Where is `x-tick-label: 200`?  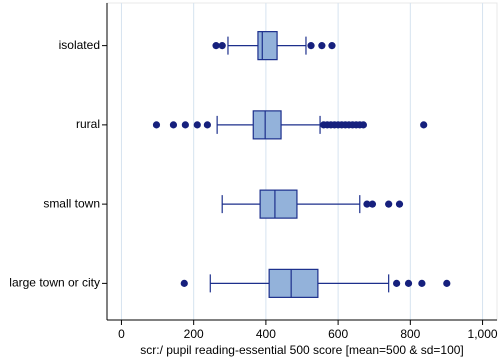 x-tick-label: 200 is located at coordinates (194, 334).